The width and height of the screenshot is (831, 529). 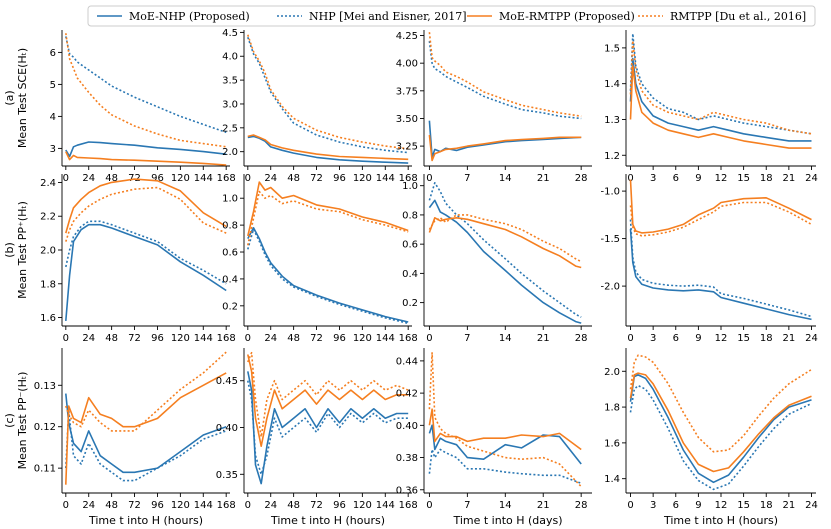 What do you see at coordinates (721, 338) in the screenshot?
I see `x-tick-label: 12` at bounding box center [721, 338].